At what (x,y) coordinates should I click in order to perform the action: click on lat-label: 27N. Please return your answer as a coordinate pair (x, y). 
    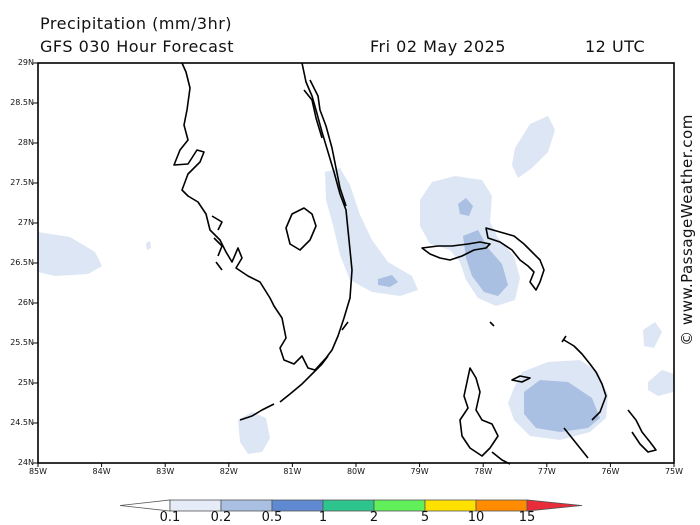
    Looking at the image, I should click on (25, 222).